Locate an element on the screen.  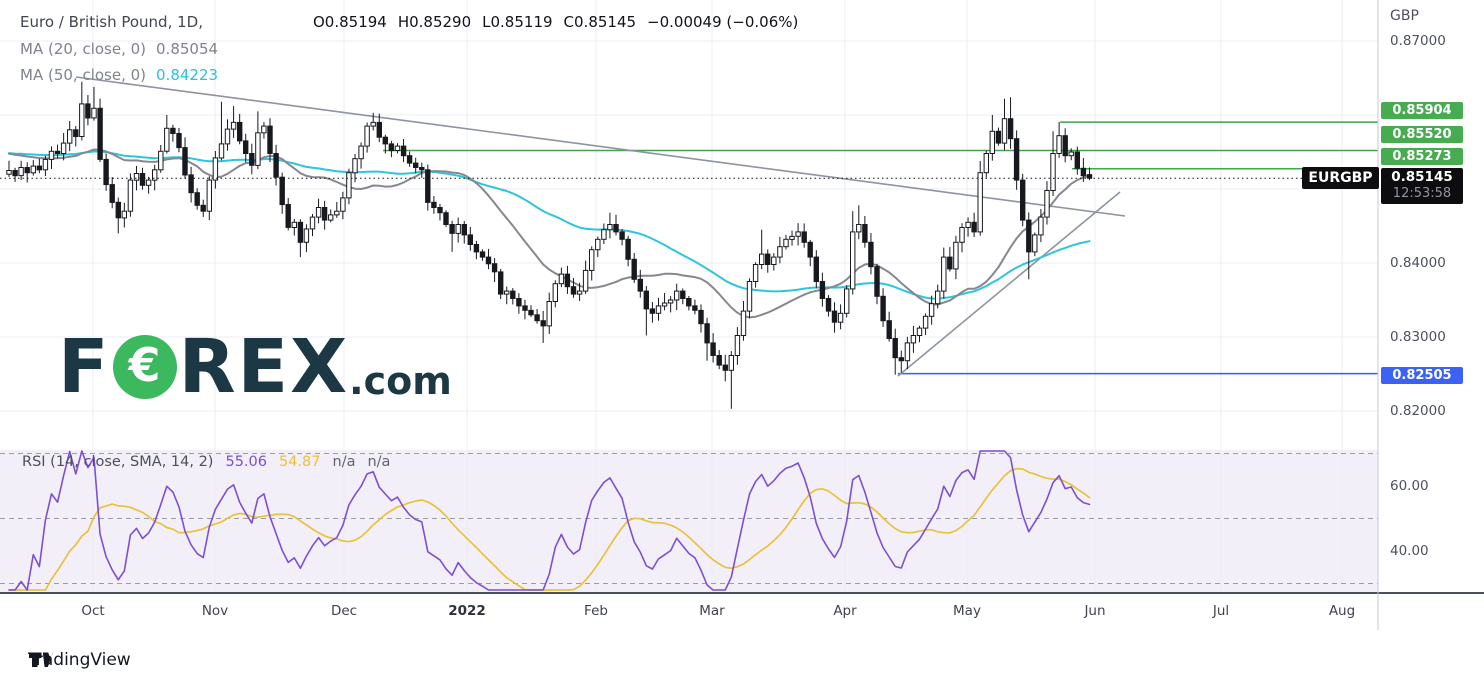
last-price-badge: 0.85145 12:53:58 is located at coordinates (1422, 186).